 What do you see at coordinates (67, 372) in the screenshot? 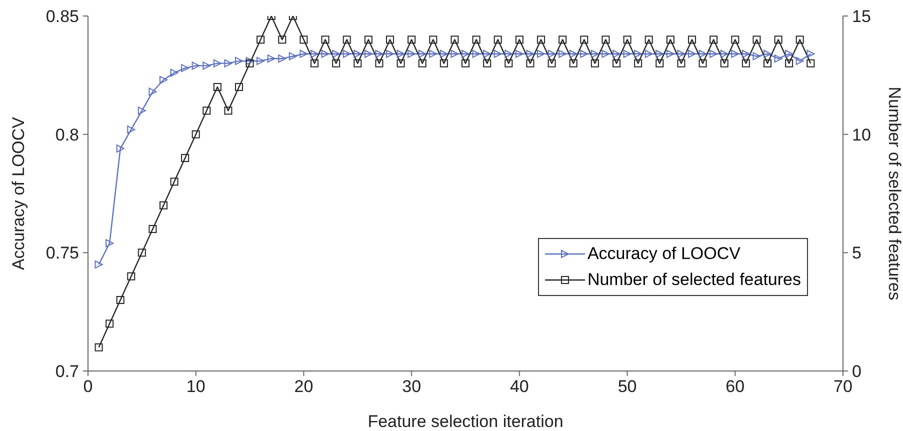
I see `y-tick-label: 0.7` at bounding box center [67, 372].